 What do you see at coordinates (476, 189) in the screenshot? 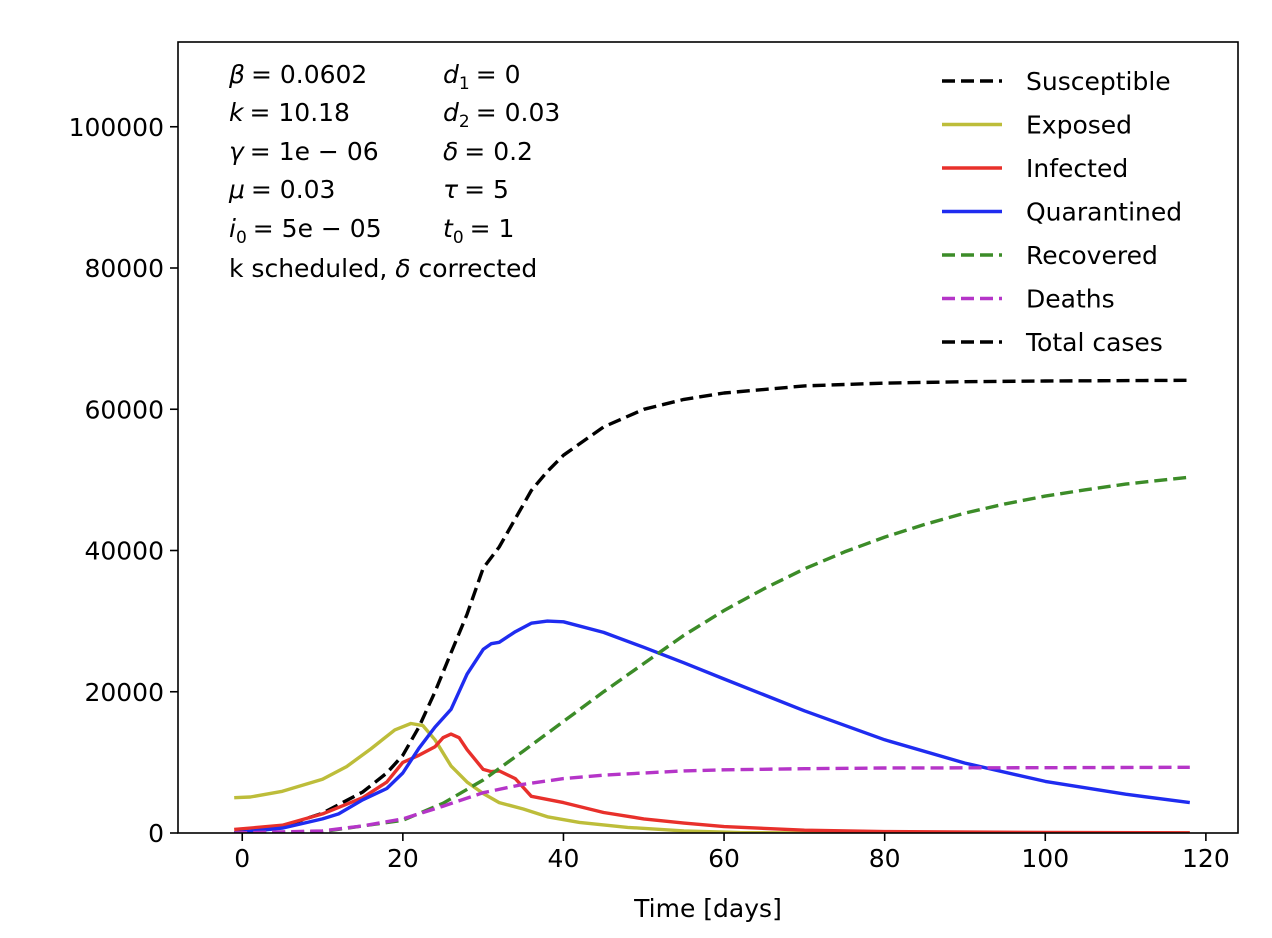
I see `param-tau: τ = 5` at bounding box center [476, 189].